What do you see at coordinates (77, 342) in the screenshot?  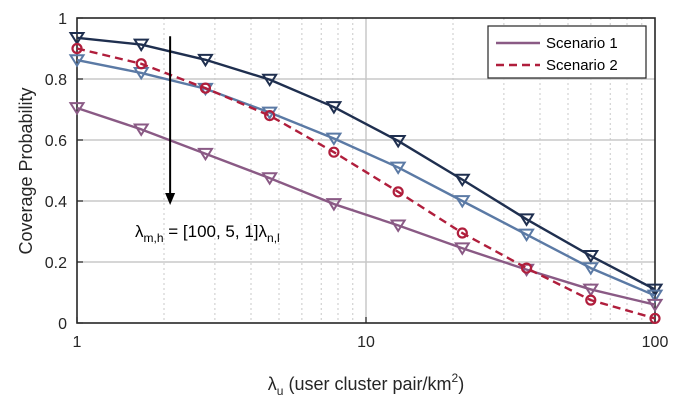 I see `x-tick-label: 1` at bounding box center [77, 342].